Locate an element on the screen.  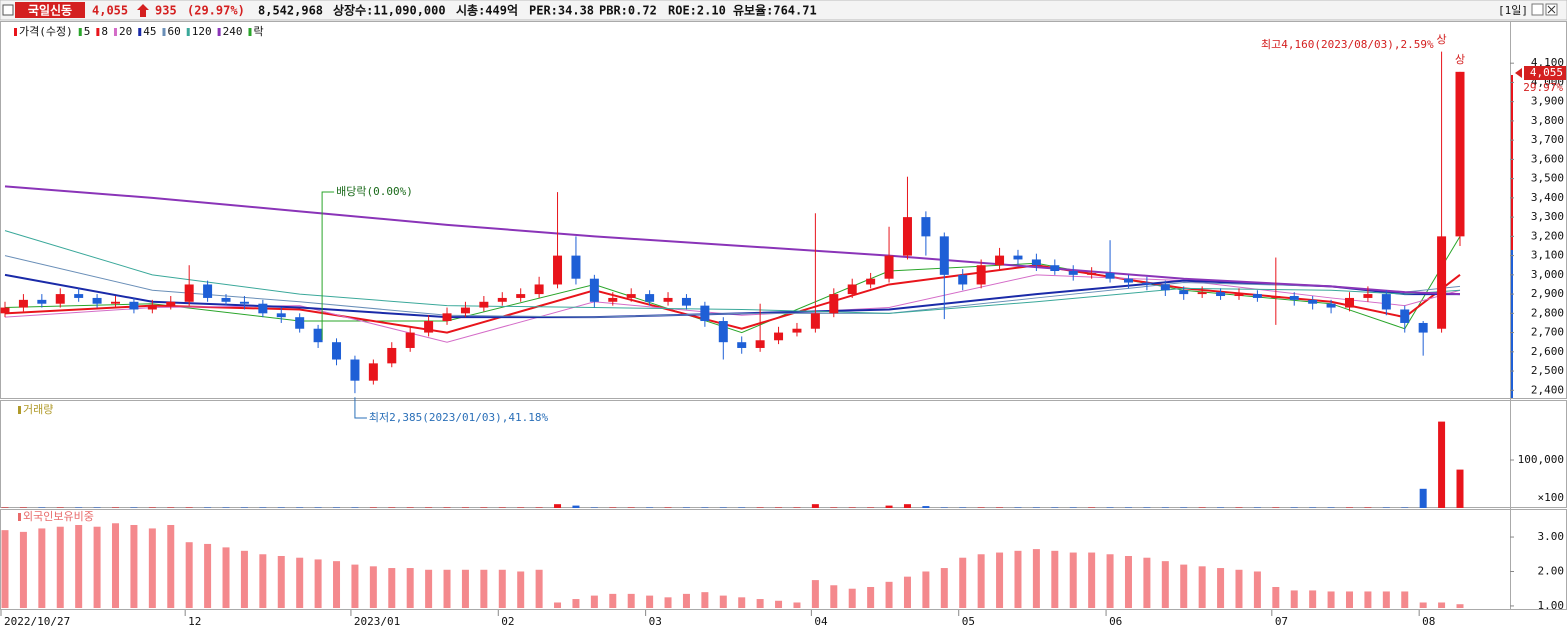
x-tick-label: 08 is located at coordinates (1428, 621).